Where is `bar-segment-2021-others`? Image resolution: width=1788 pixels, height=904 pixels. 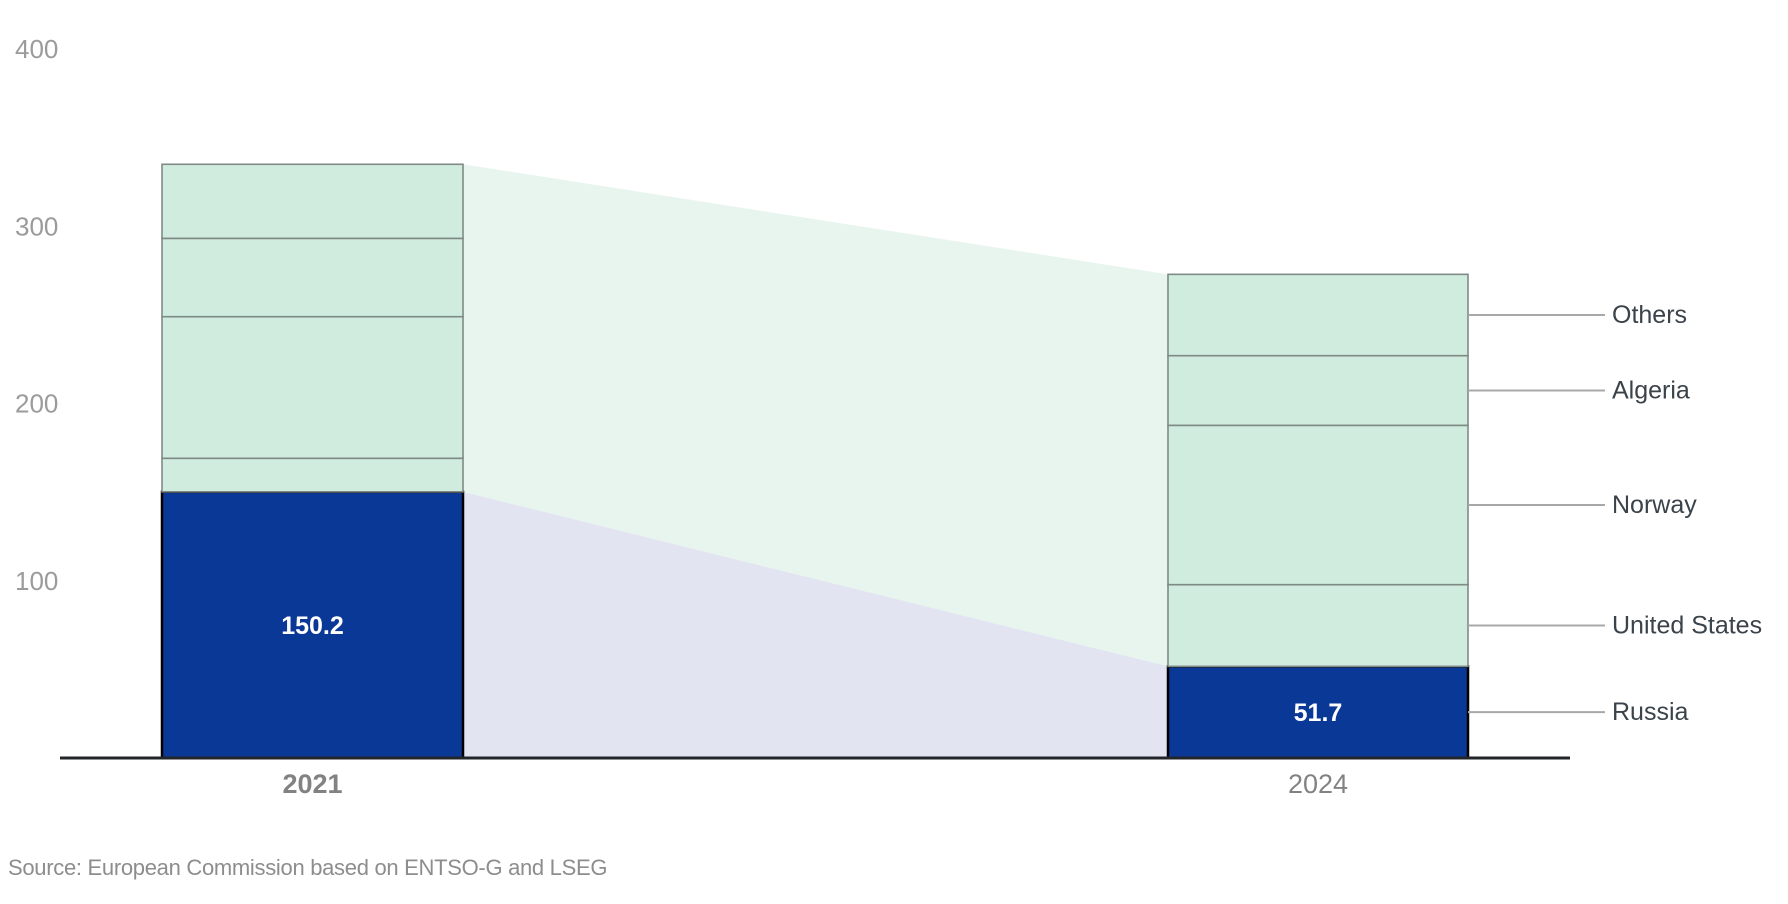 bar-segment-2021-others is located at coordinates (312, 201).